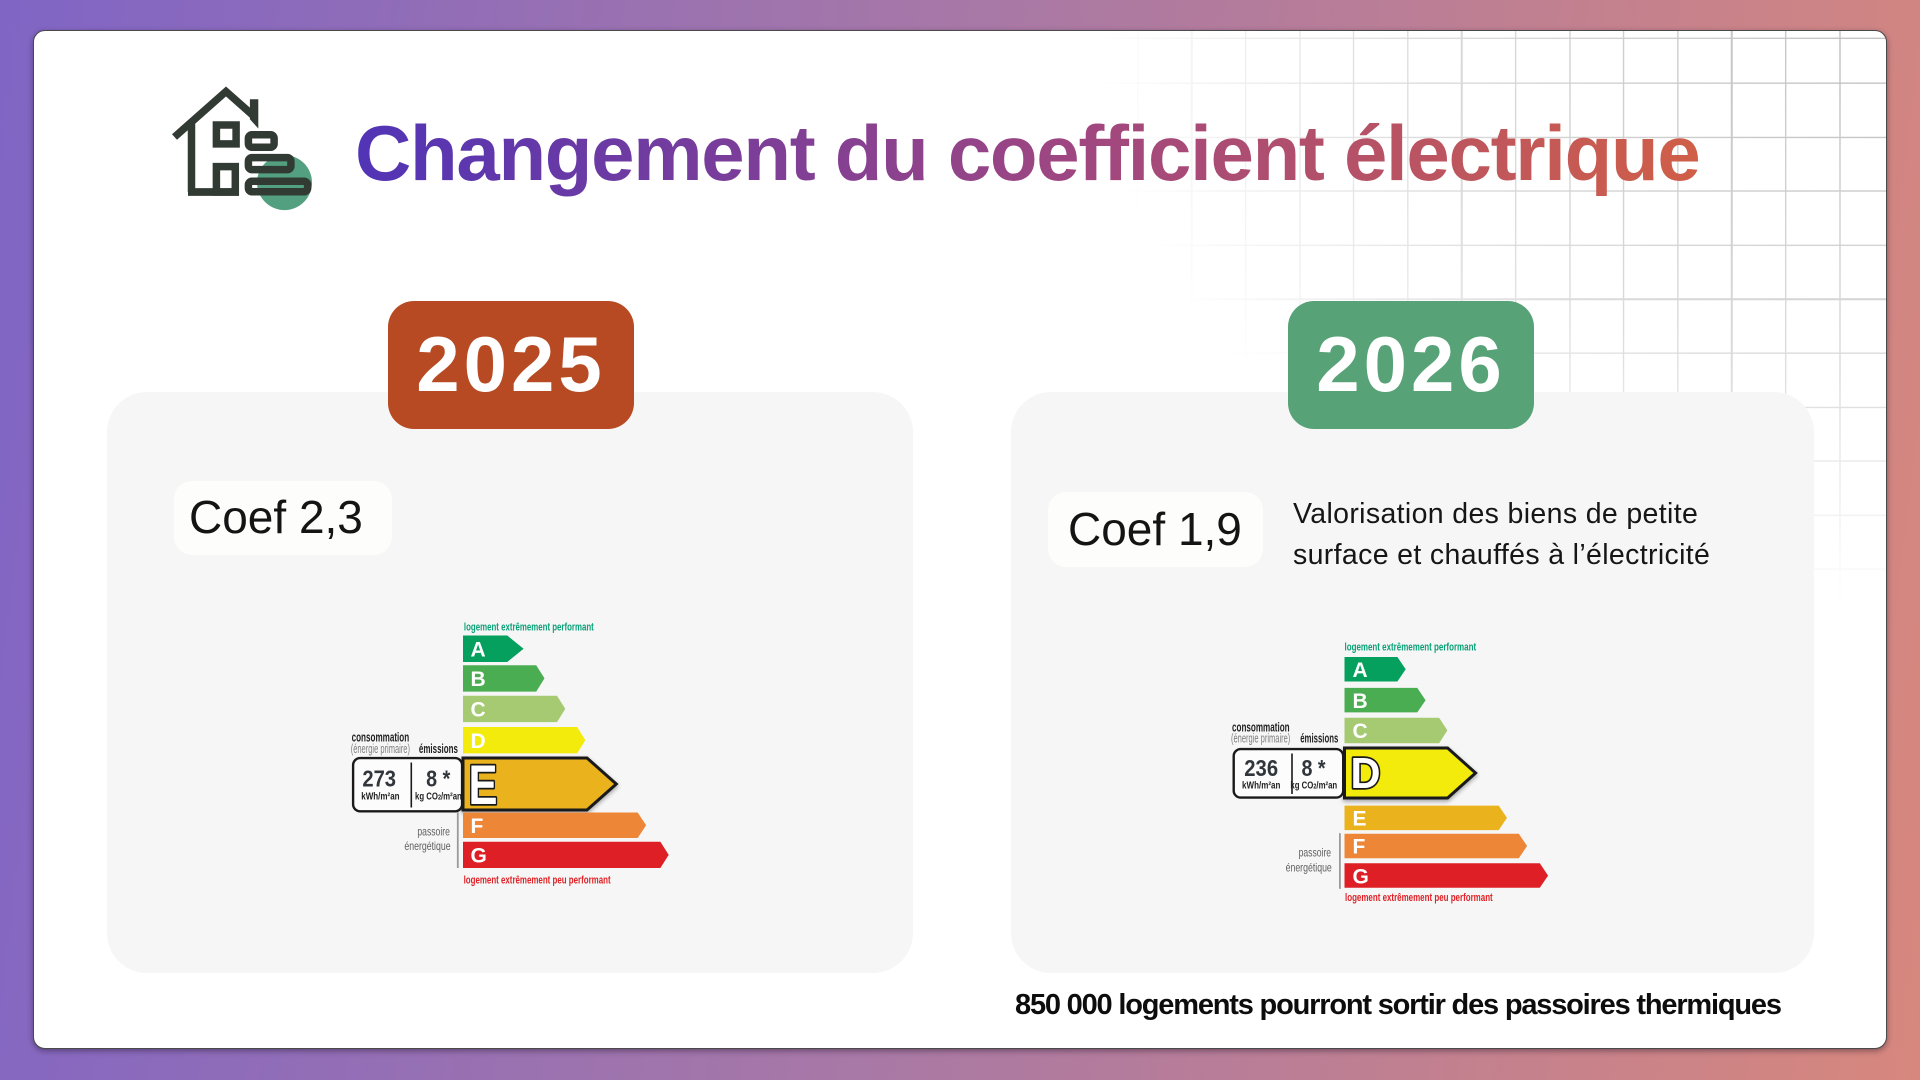 This screenshot has width=1920, height=1080. Describe the element at coordinates (379, 779) in the screenshot. I see `svg-text: 273` at that location.